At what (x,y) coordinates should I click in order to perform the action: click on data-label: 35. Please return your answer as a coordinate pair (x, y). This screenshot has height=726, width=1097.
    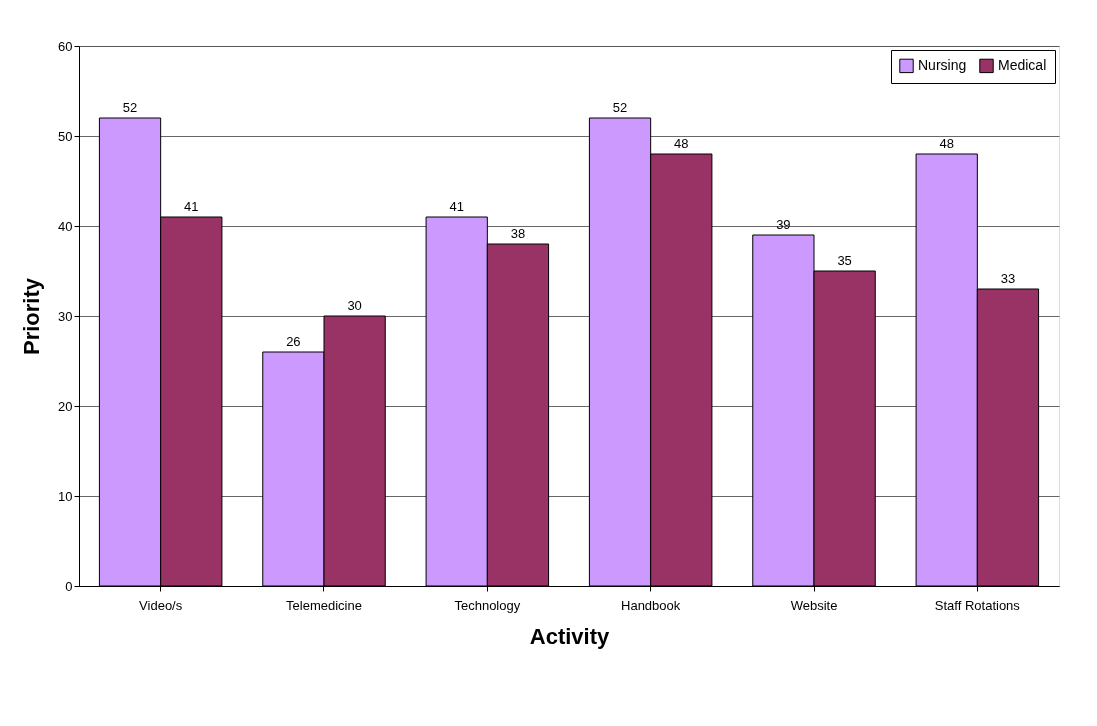
    Looking at the image, I should click on (844, 260).